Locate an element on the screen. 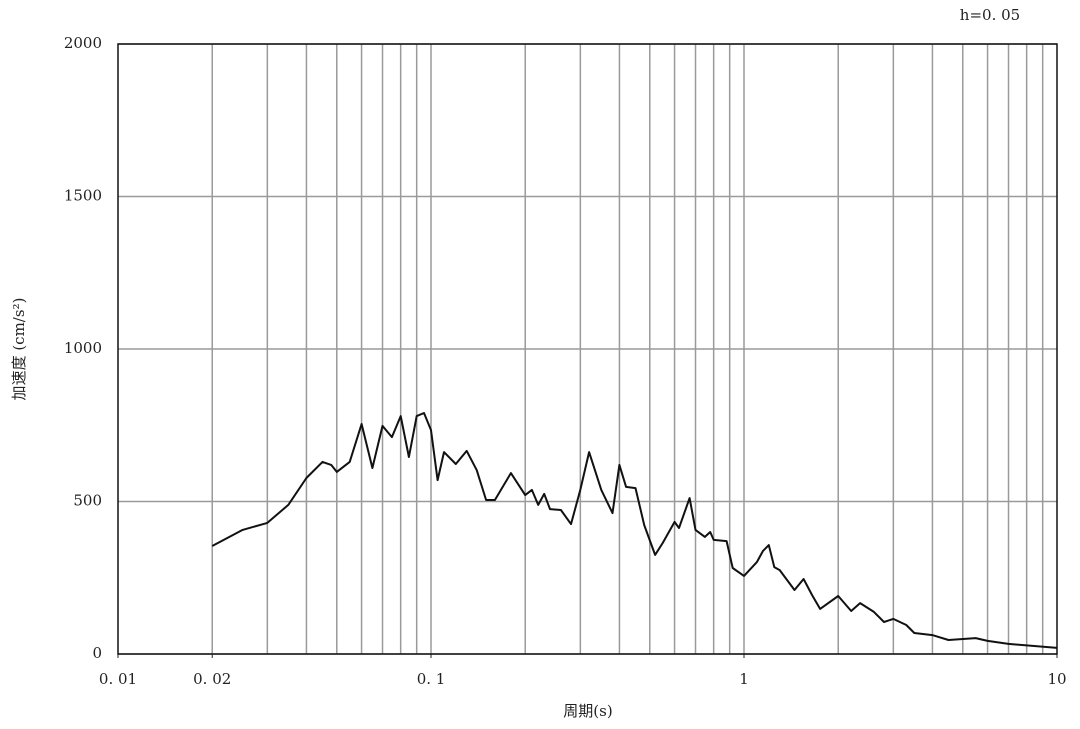  x-tick-label: 10 is located at coordinates (1056, 679).